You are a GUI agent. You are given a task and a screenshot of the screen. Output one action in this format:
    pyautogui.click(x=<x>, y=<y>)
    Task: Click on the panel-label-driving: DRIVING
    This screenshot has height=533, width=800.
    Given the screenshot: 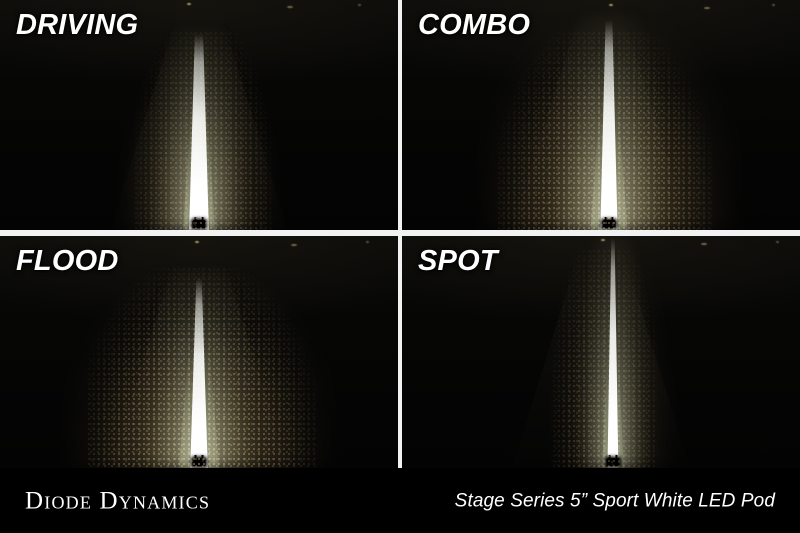 What is the action you would take?
    pyautogui.click(x=77, y=25)
    